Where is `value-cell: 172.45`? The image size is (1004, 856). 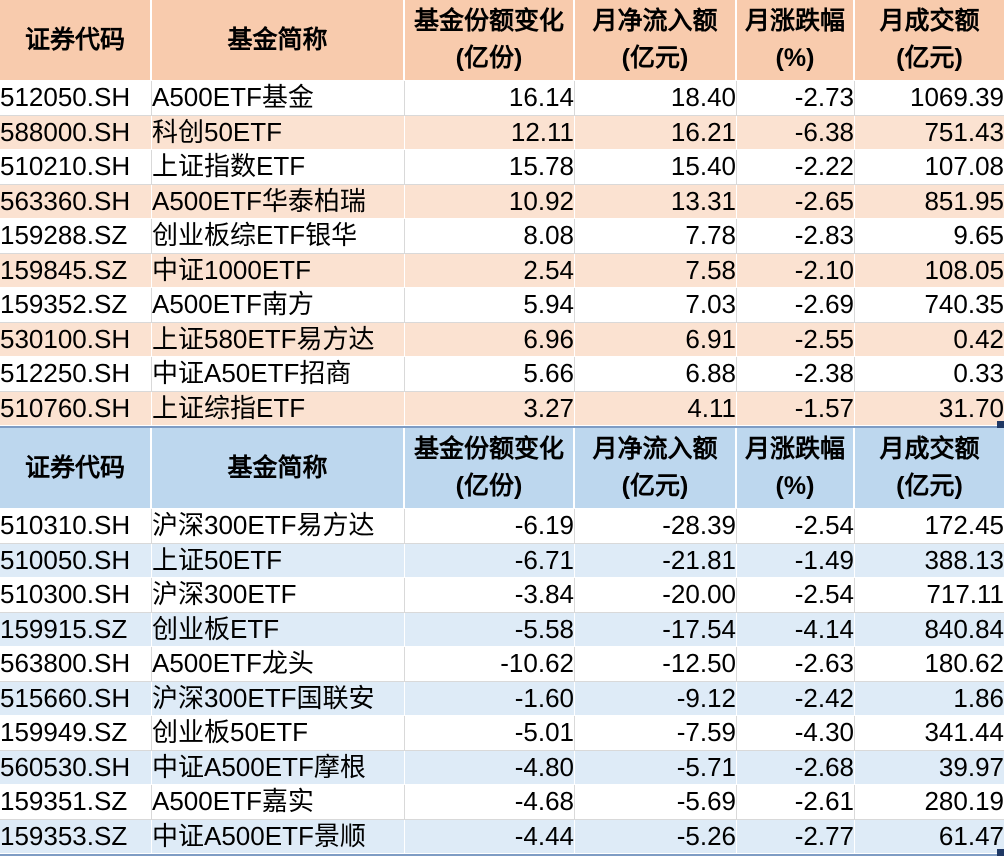
value-cell: 172.45 is located at coordinates (929, 526).